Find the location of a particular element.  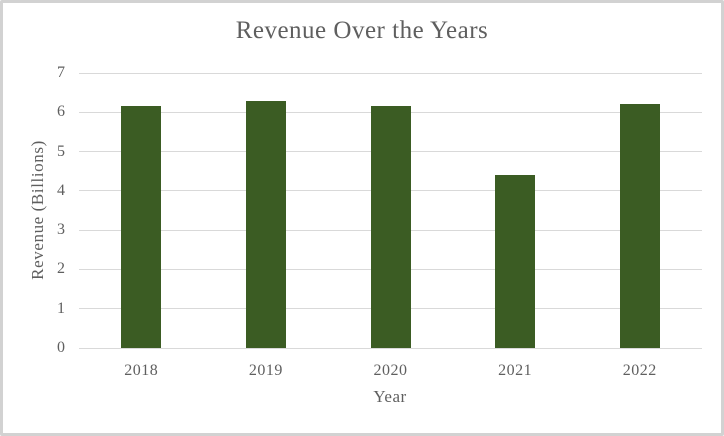

bar-2018 is located at coordinates (141, 226).